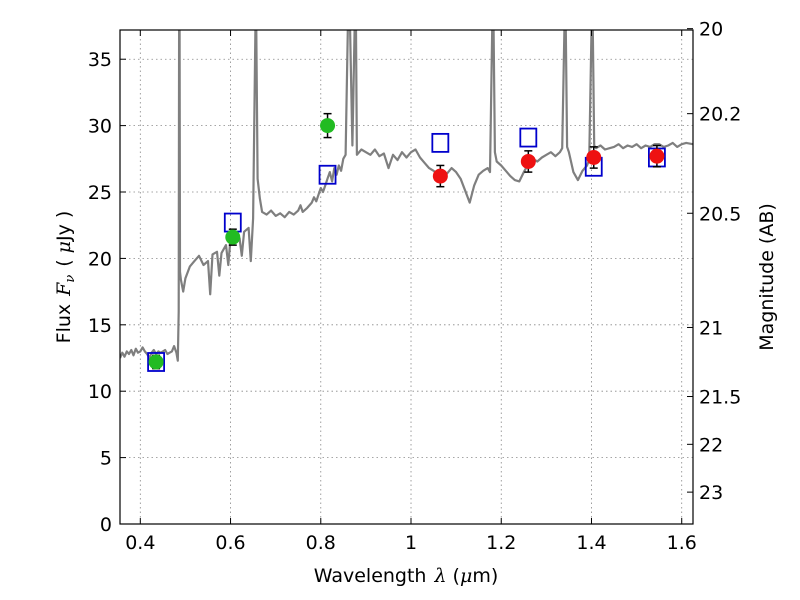 The height and width of the screenshot is (600, 800). What do you see at coordinates (321, 543) in the screenshot?
I see `x-tick-label: 0.8` at bounding box center [321, 543].